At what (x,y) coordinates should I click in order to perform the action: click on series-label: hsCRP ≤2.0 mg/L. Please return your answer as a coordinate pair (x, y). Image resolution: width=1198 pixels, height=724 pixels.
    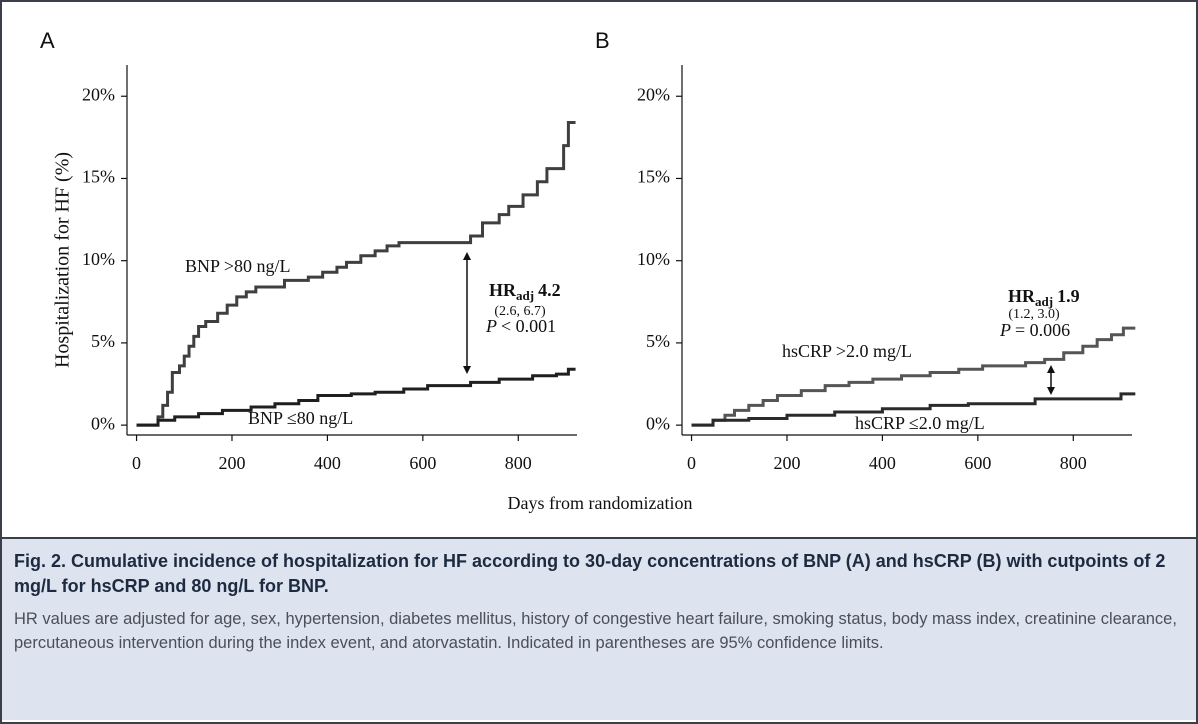
    Looking at the image, I should click on (920, 423).